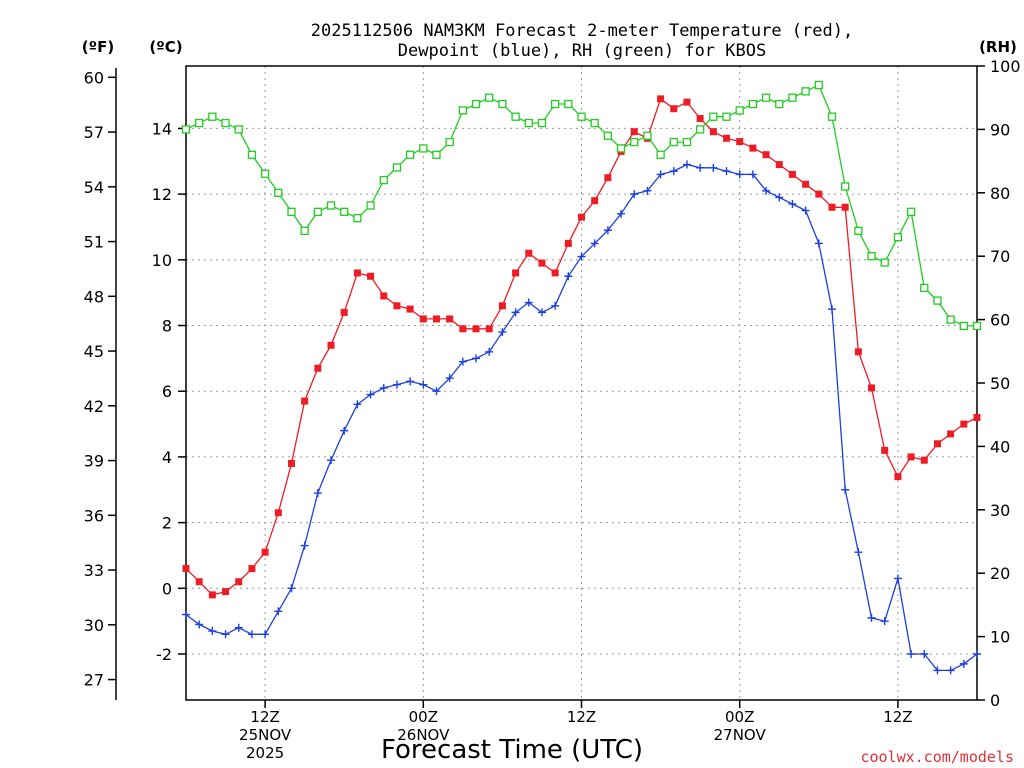 The width and height of the screenshot is (1024, 768). What do you see at coordinates (998, 47) in the screenshot?
I see `rh-unit-label: (RH)` at bounding box center [998, 47].